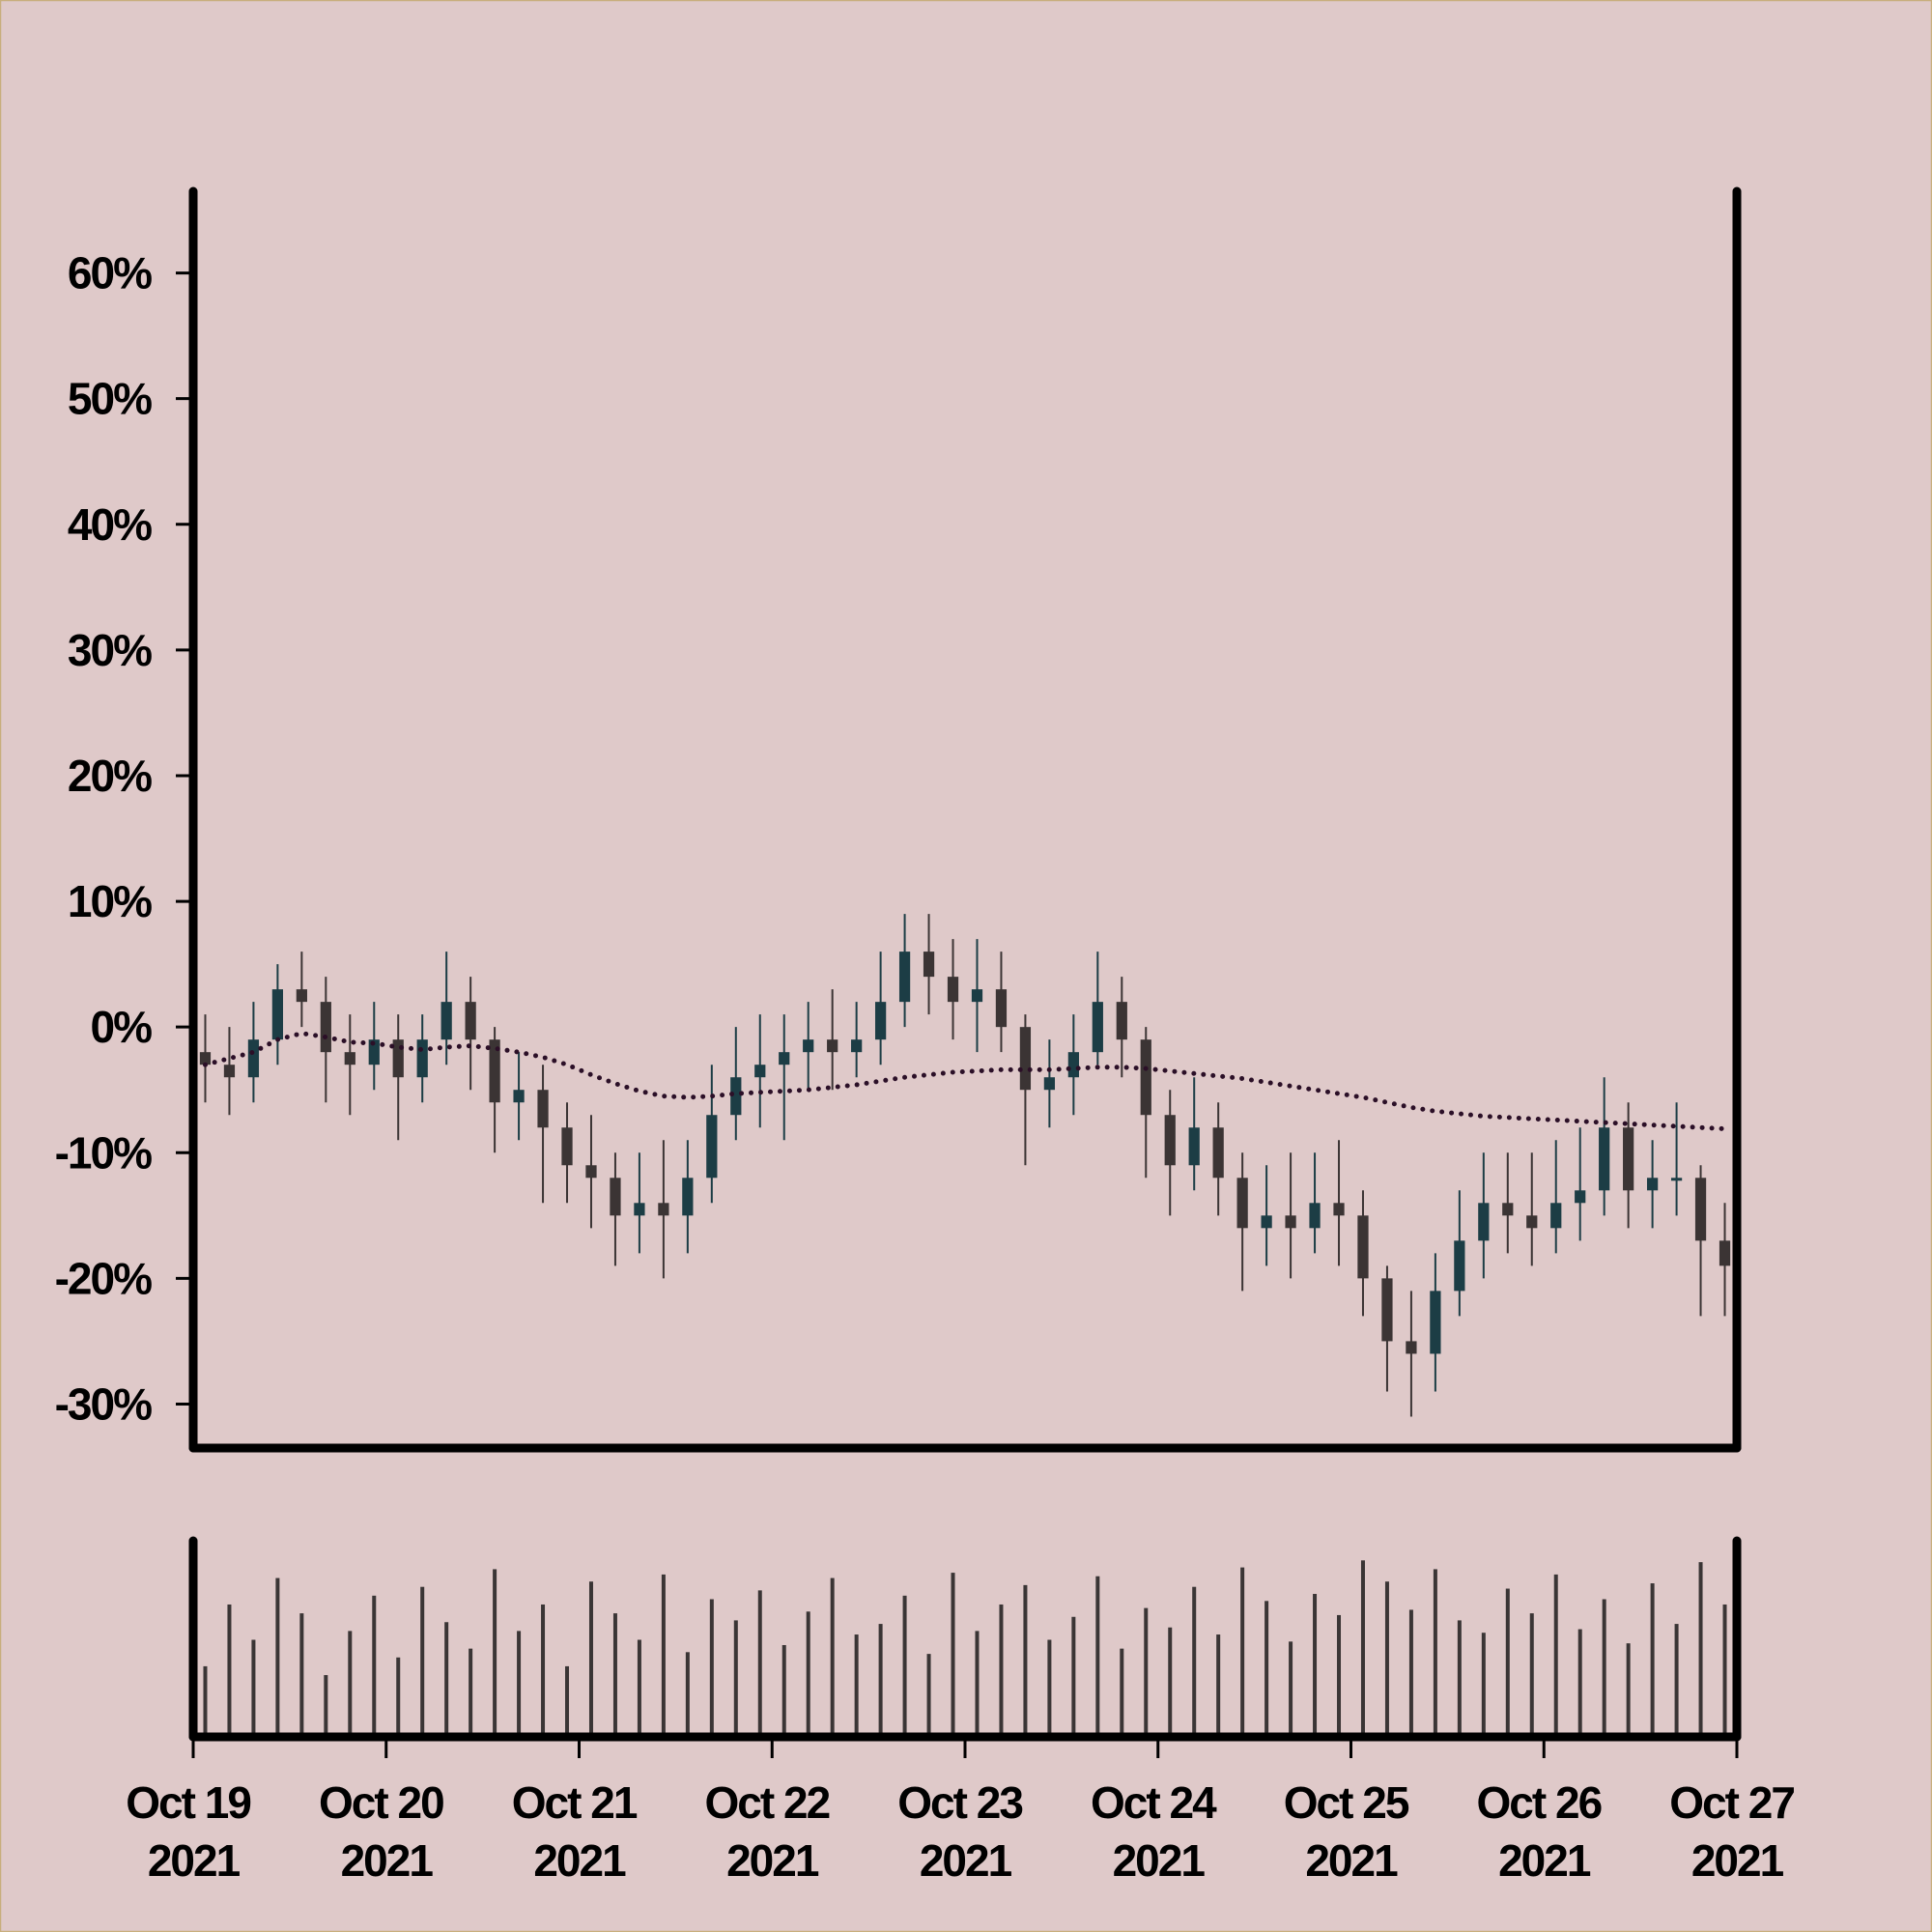 This screenshot has width=1932, height=1932. Describe the element at coordinates (1158, 1831) in the screenshot. I see `x-tick-label: Oct 24 2021` at that location.